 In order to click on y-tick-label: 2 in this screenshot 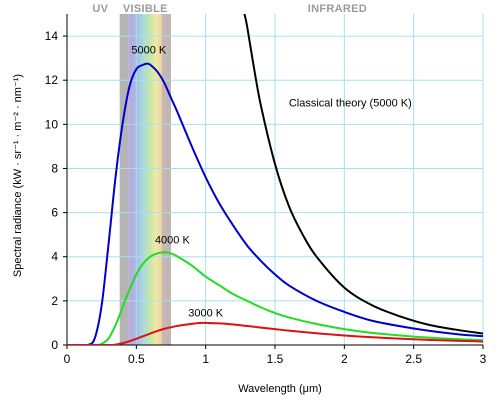, I will do `click(54, 301)`.